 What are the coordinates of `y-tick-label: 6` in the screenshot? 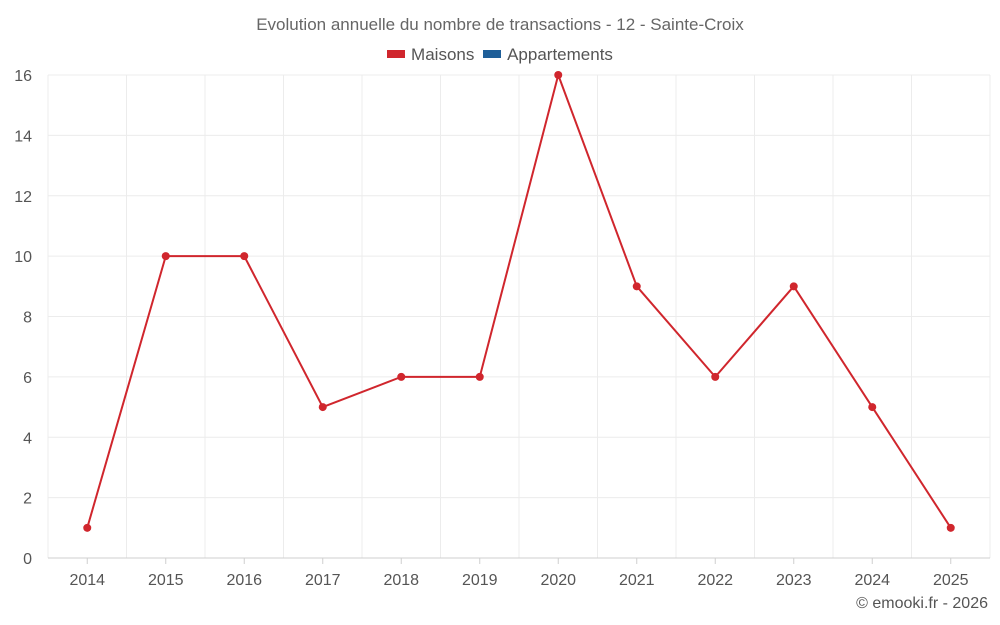 It's located at (27, 378).